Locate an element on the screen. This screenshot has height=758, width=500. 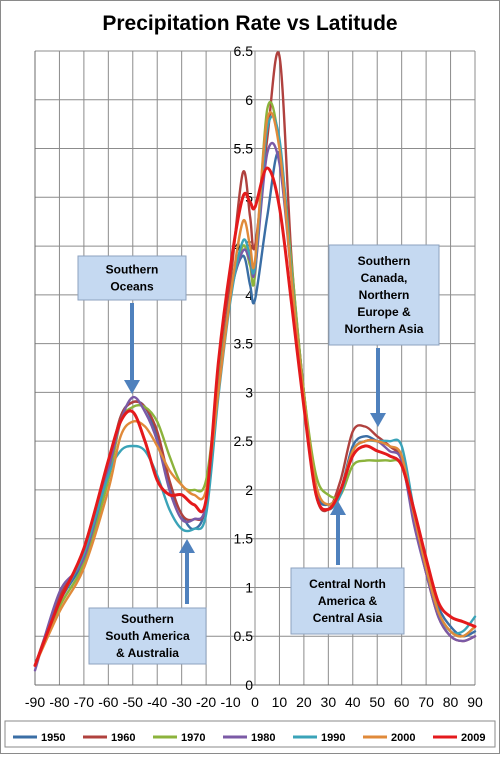
legend-box is located at coordinates (250, 734).